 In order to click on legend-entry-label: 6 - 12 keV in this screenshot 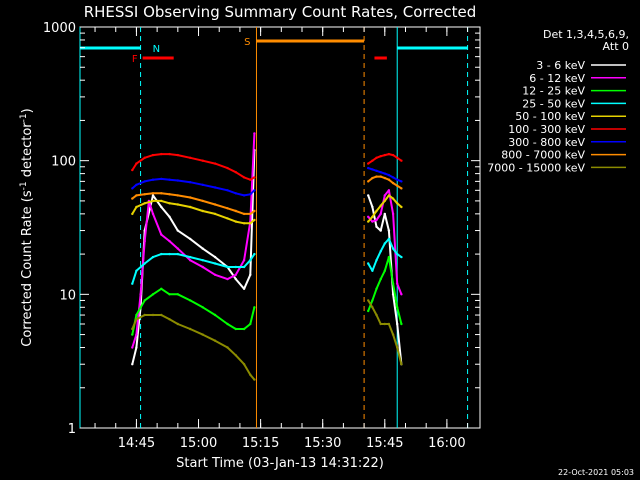, I will do `click(557, 78)`.